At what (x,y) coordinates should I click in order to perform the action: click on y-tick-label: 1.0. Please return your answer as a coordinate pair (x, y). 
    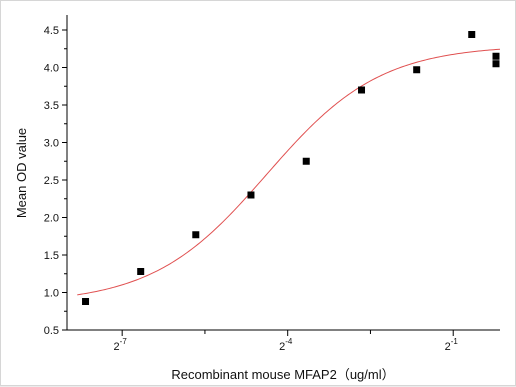
    Looking at the image, I should click on (51, 294).